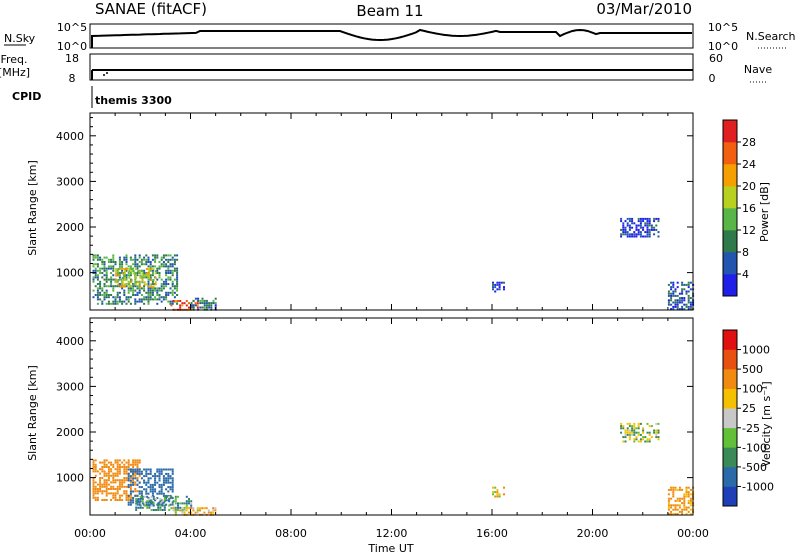 The width and height of the screenshot is (800, 558). What do you see at coordinates (766, 423) in the screenshot?
I see `velocity-colorbar-label: Velocity [m s⁻¹]` at bounding box center [766, 423].